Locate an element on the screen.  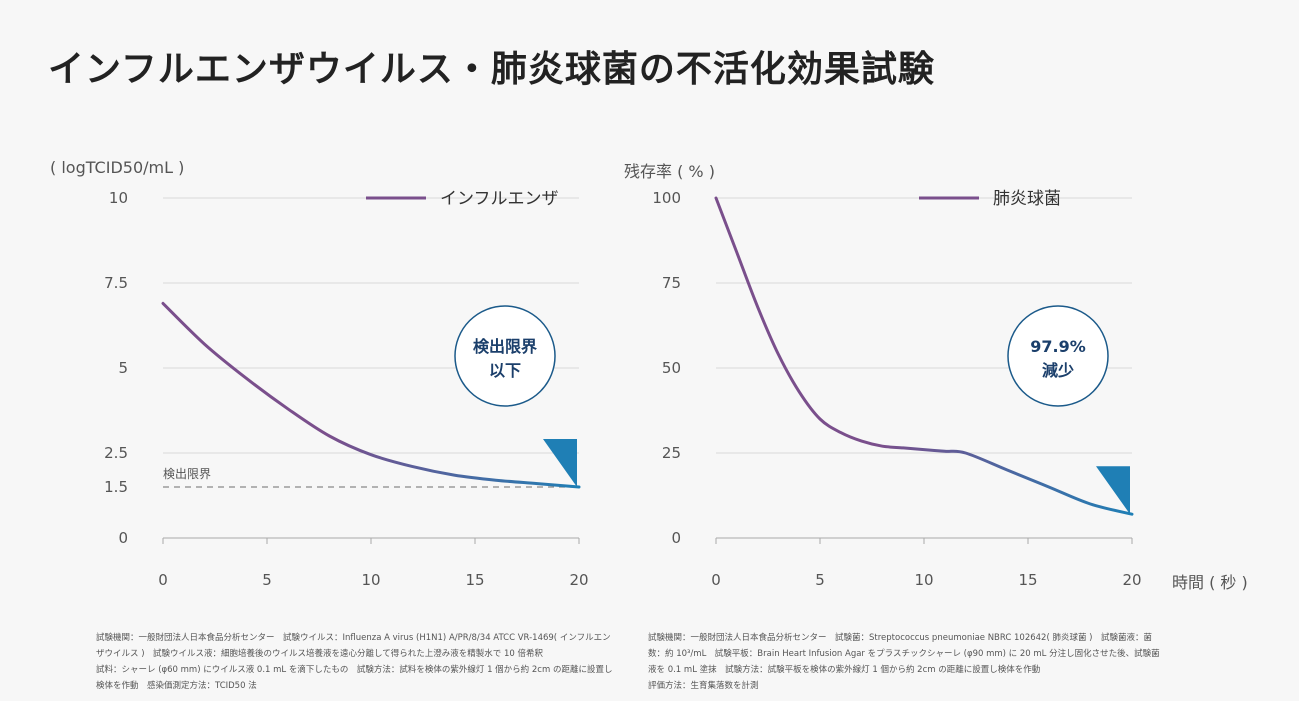
callout-text: 減少 is located at coordinates (1058, 370).